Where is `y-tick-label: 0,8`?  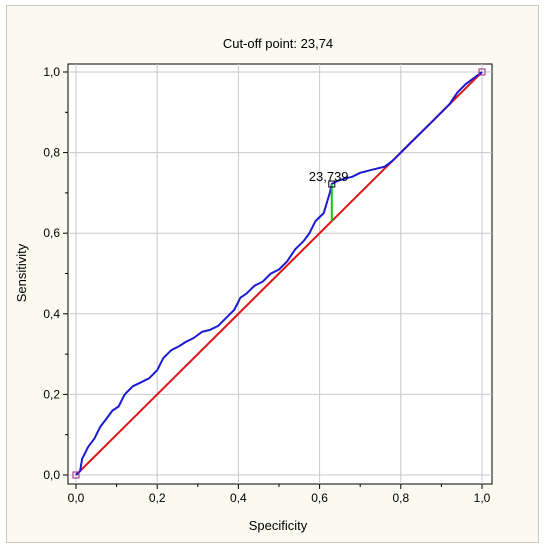 y-tick-label: 0,8 is located at coordinates (51, 153).